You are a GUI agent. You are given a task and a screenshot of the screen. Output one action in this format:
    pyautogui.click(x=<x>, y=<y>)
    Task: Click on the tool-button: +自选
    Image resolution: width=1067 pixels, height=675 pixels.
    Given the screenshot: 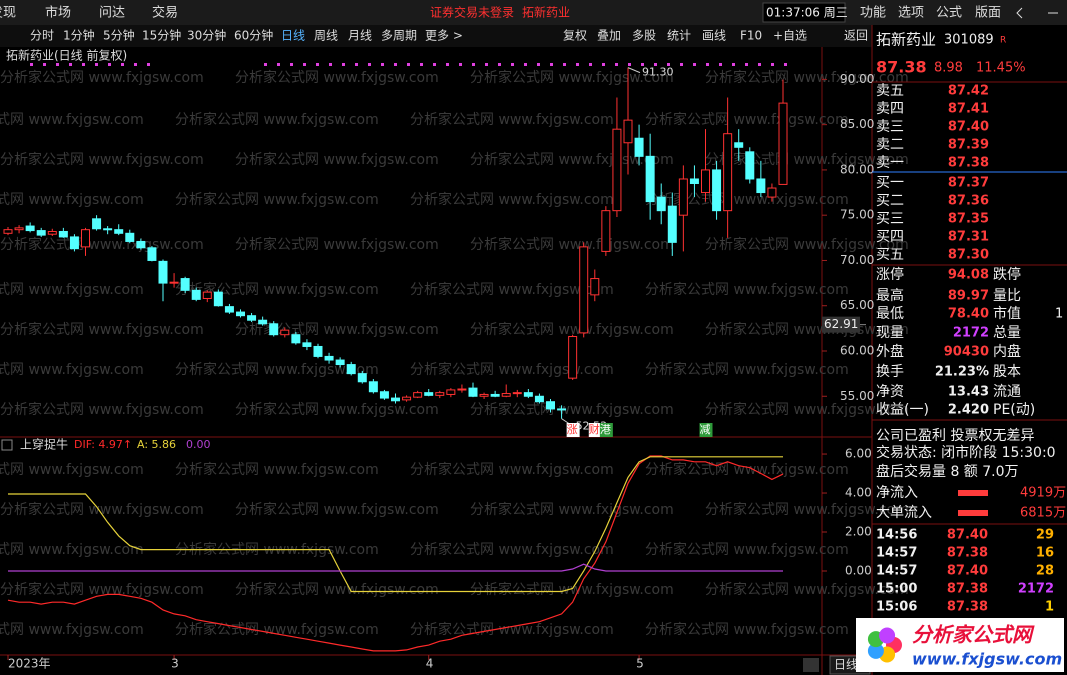 What is the action you would take?
    pyautogui.click(x=790, y=36)
    